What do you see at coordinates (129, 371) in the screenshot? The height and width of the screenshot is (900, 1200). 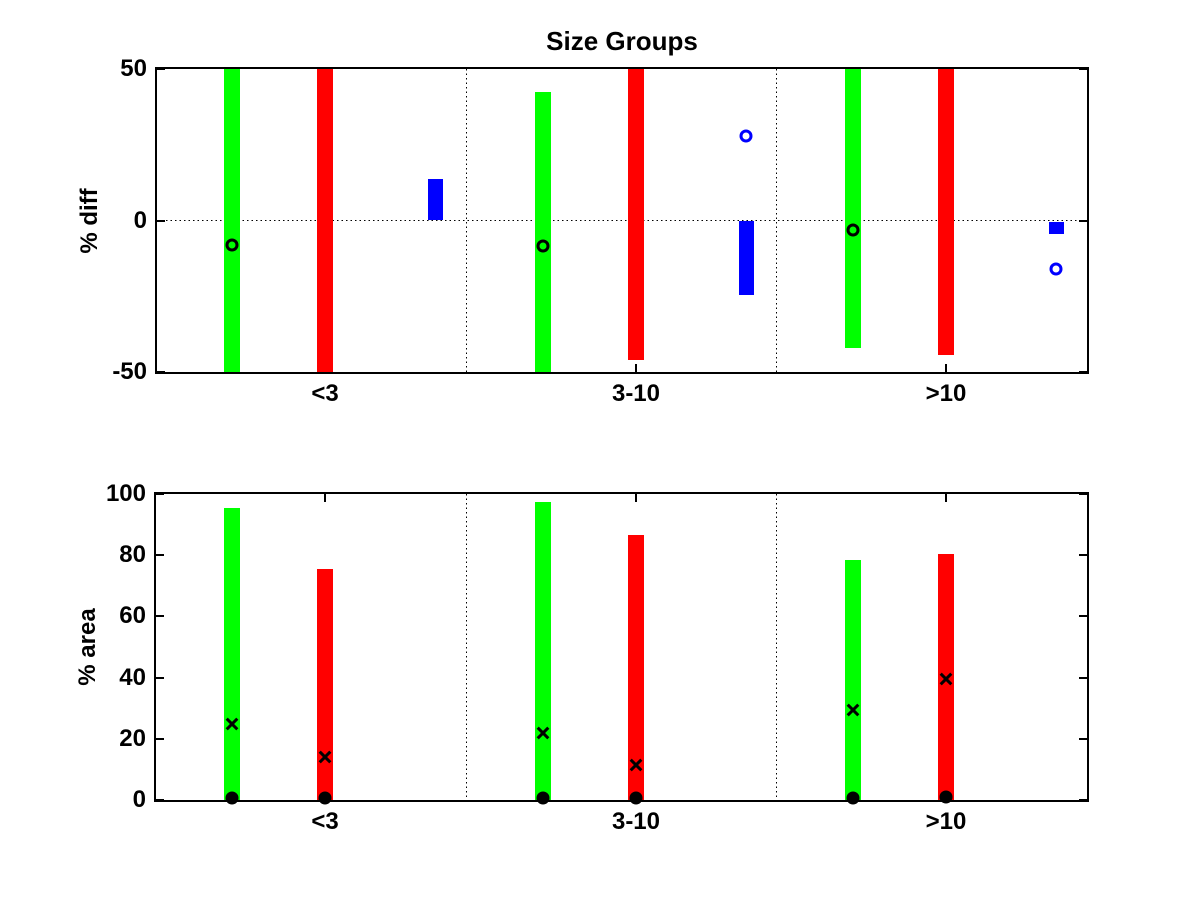 I see `y-tick-label: -50` at bounding box center [129, 371].